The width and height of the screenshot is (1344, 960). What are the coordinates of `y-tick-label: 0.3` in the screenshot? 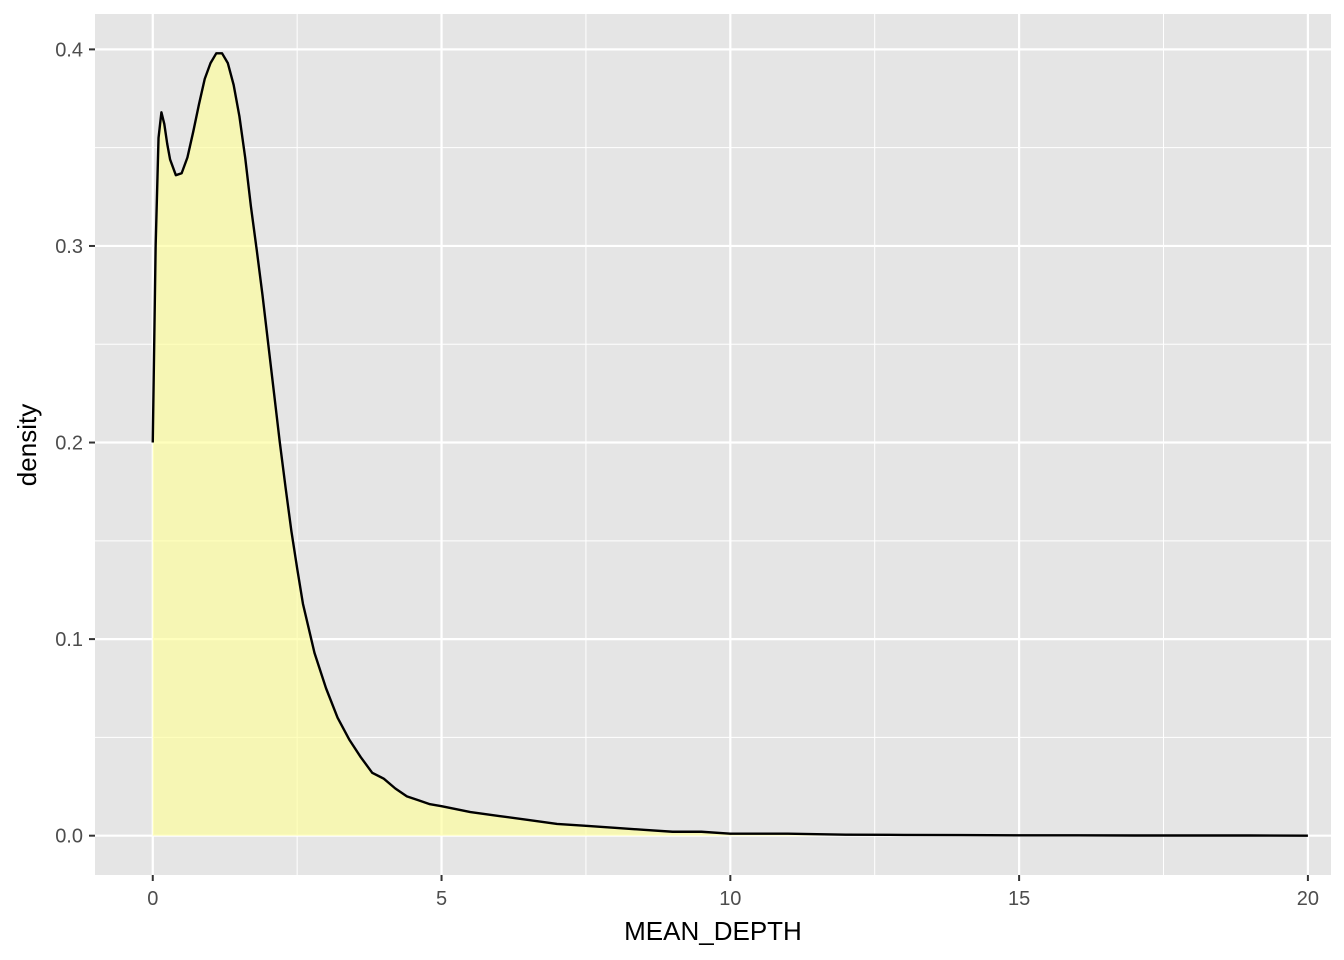 It's located at (69, 247).